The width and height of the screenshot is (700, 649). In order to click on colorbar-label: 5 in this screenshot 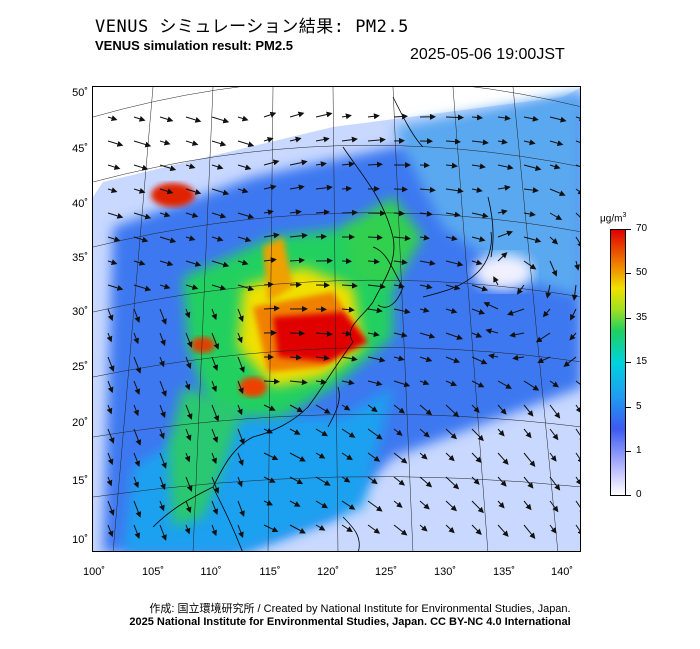, I will do `click(639, 406)`.